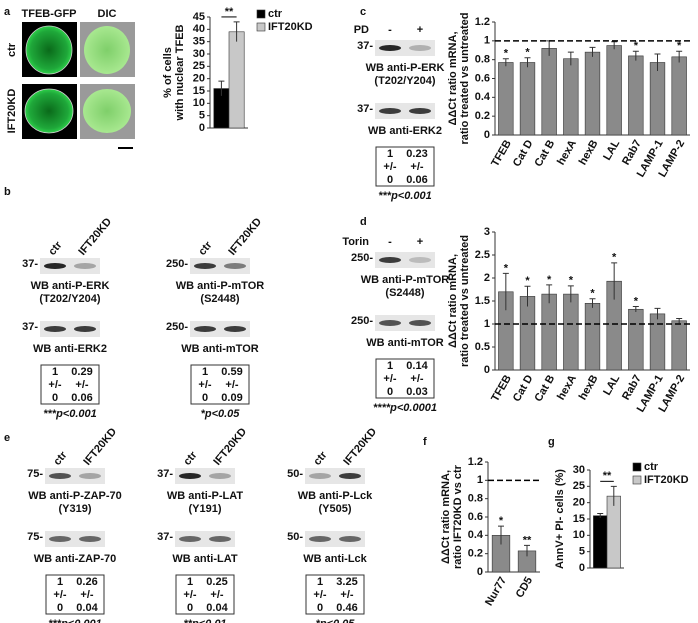 The image size is (698, 623). I want to click on quant-cell: 0.14, so click(417, 366).